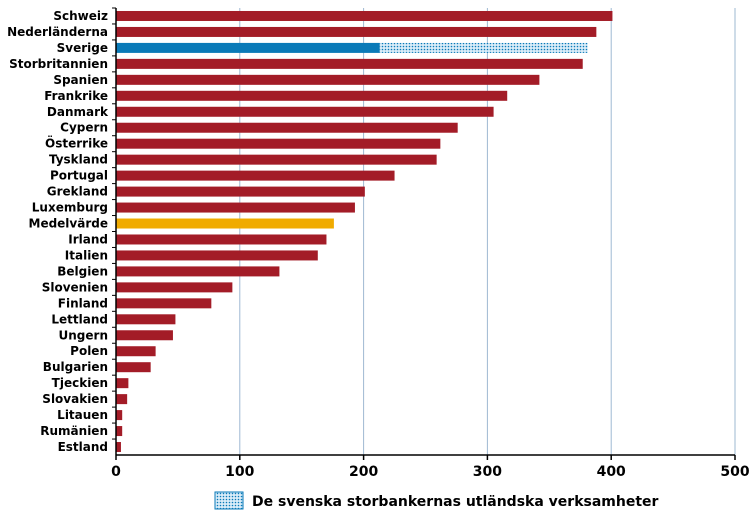 The image size is (756, 511). I want to click on bar-grekland, so click(240, 191).